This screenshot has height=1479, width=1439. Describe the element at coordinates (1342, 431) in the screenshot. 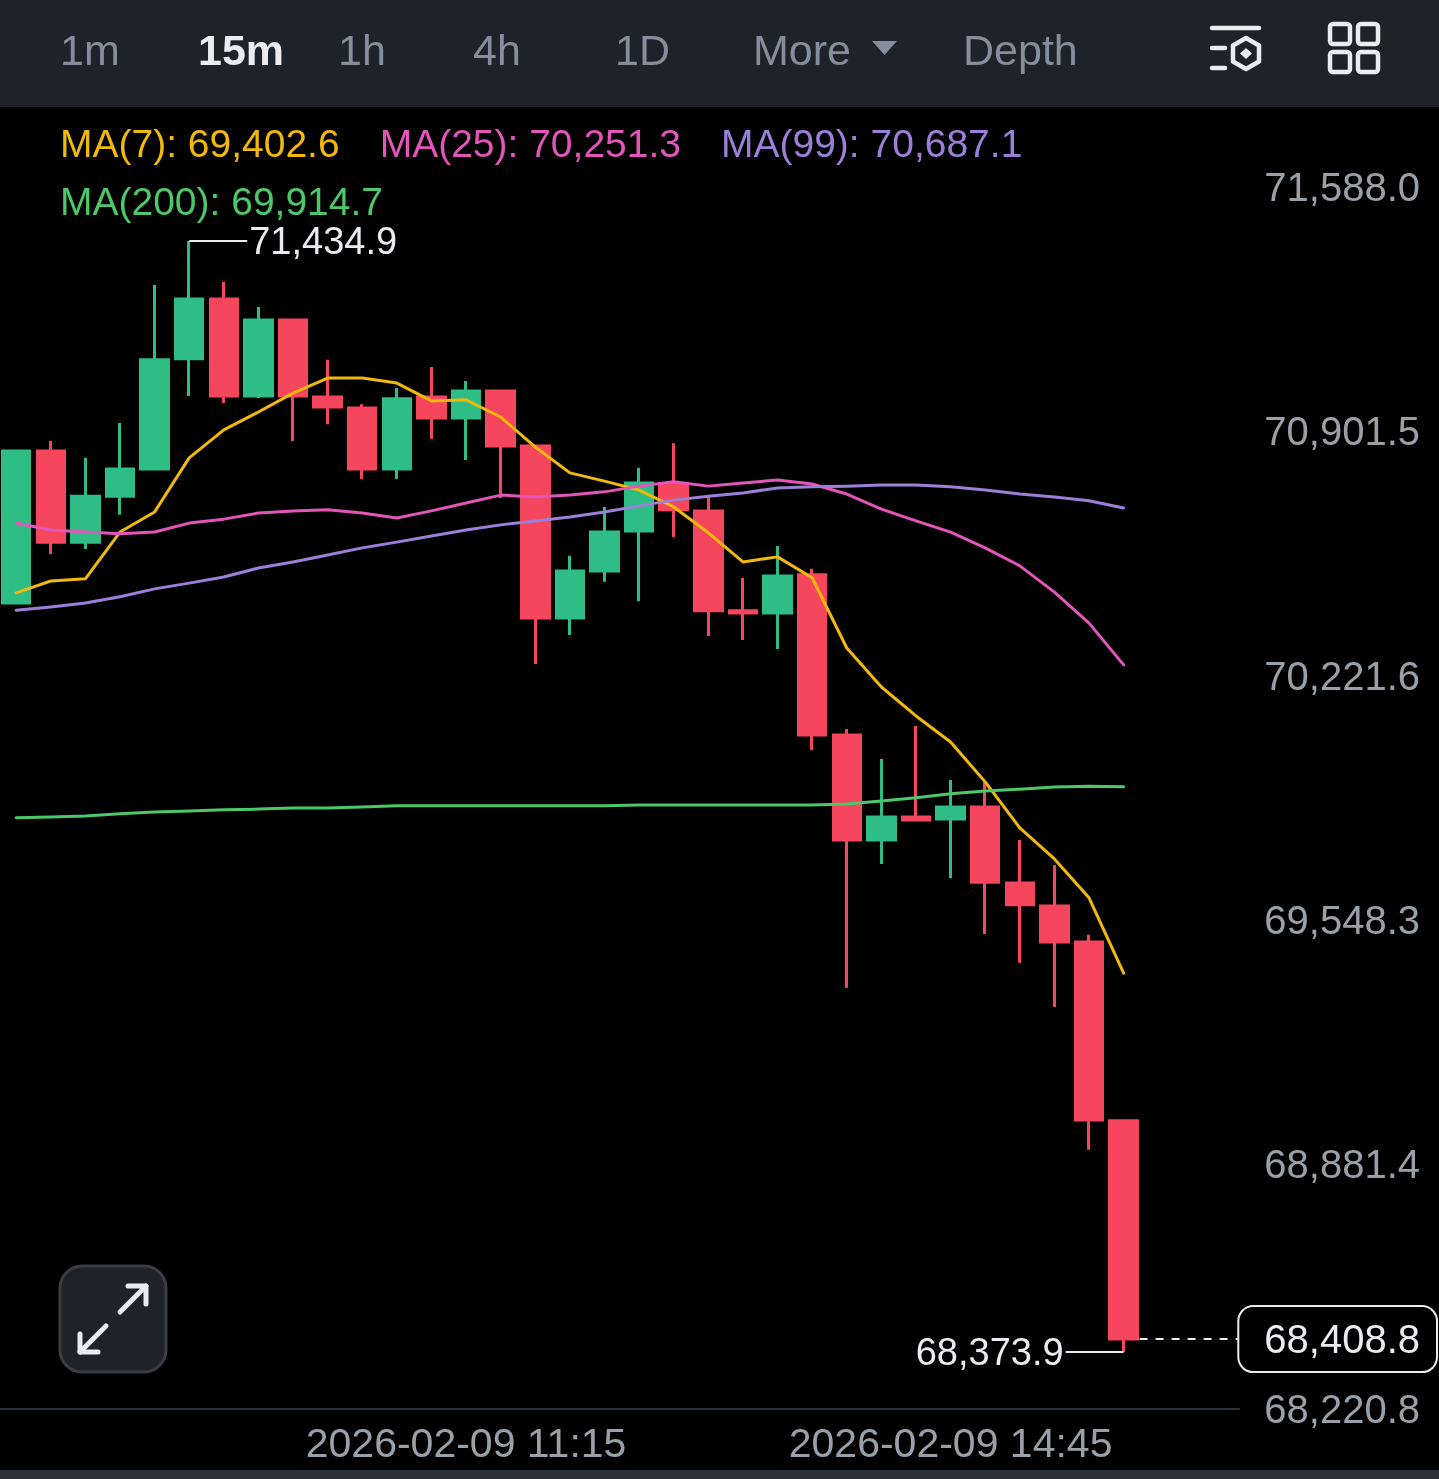

I see `y-tick-label: 70,901.5` at that location.